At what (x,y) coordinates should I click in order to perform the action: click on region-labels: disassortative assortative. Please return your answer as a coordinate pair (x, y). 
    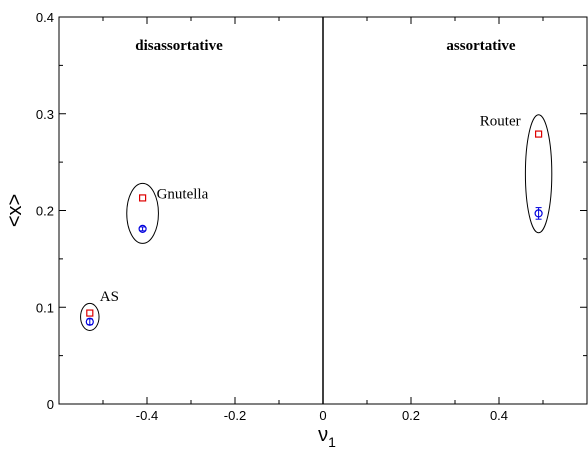
    Looking at the image, I should click on (325, 46).